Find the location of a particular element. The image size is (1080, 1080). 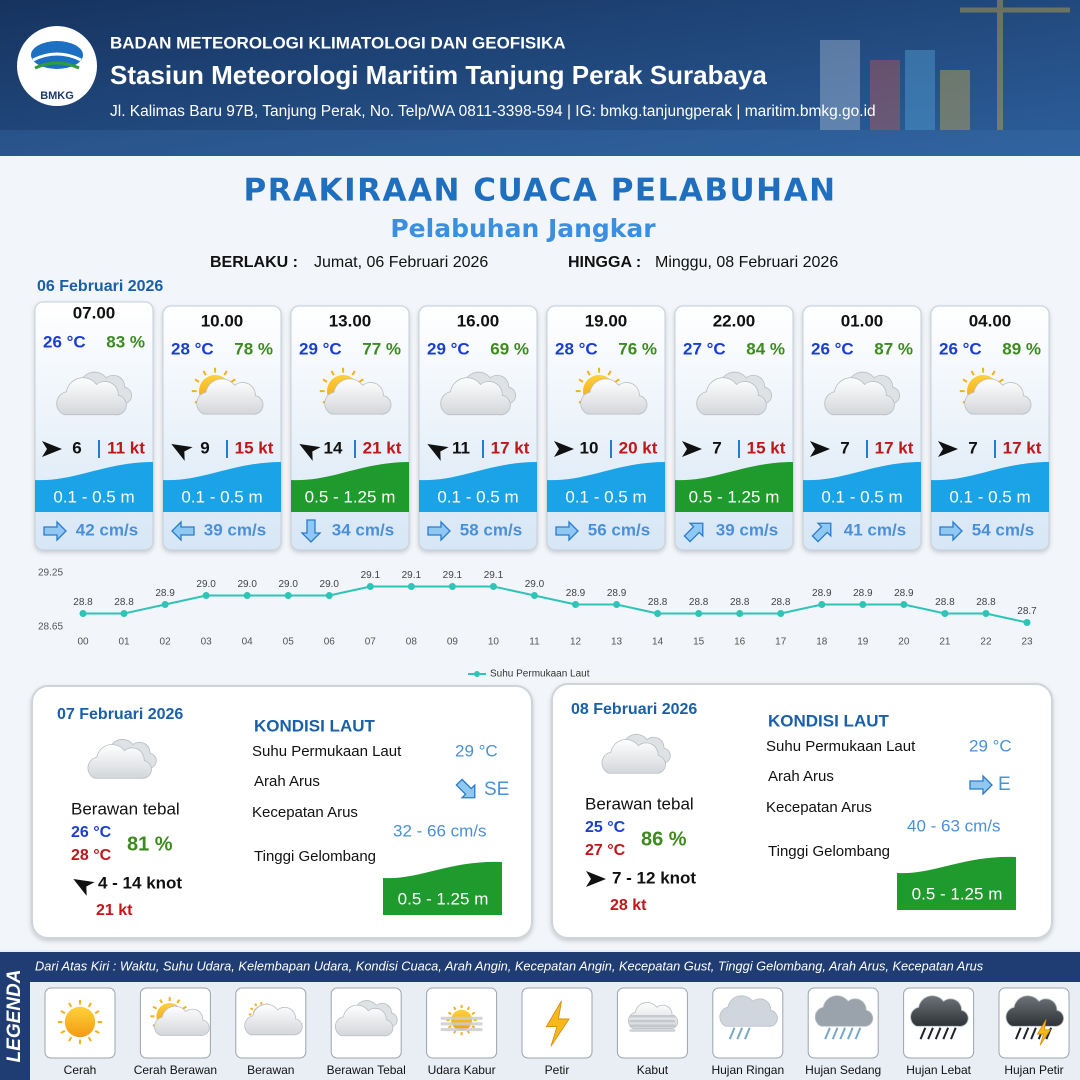

x-tick-label: 02 is located at coordinates (166, 642).